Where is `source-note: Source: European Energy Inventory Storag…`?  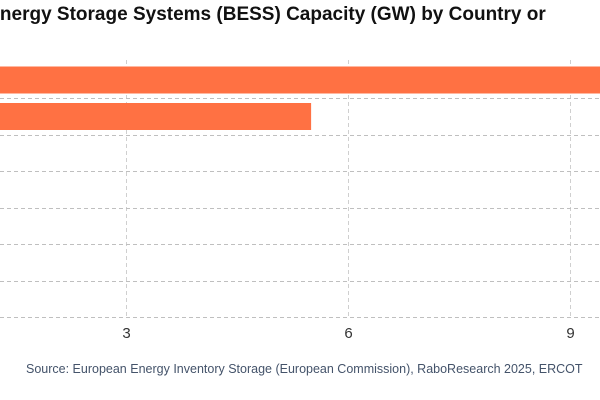
source-note: Source: European Energy Inventory Storag… is located at coordinates (304, 369).